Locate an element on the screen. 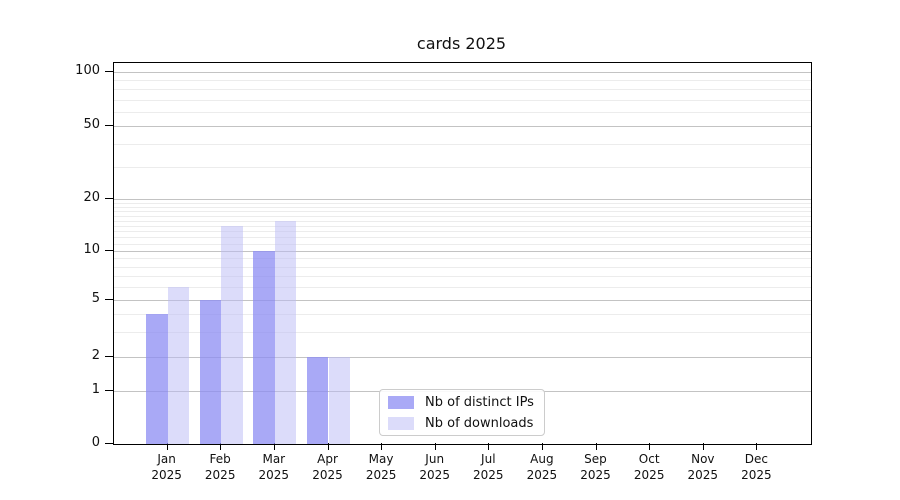 The image size is (900, 500). bar-downloads-mar is located at coordinates (285, 332).